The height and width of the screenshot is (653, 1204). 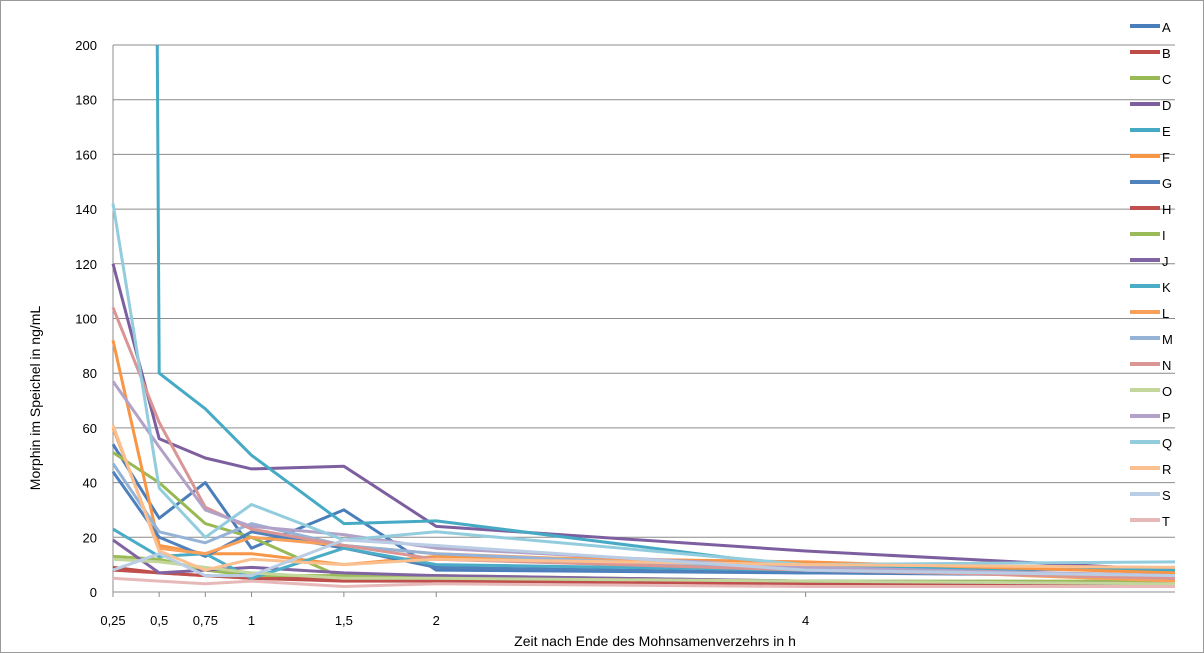 I want to click on legend-label-t: T, so click(x=1166, y=521).